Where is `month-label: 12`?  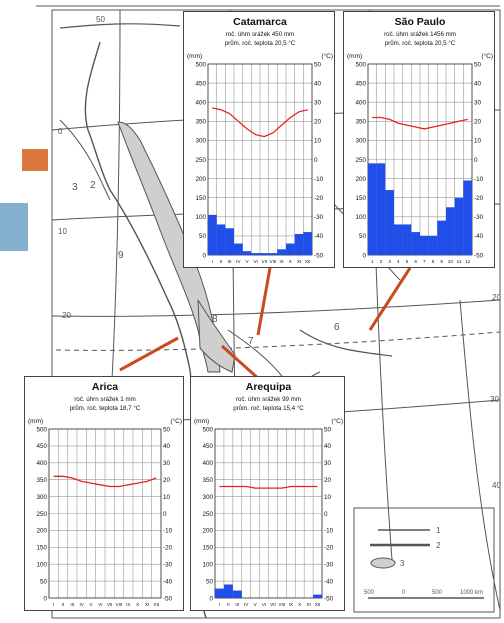 month-label: 12 is located at coordinates (468, 261).